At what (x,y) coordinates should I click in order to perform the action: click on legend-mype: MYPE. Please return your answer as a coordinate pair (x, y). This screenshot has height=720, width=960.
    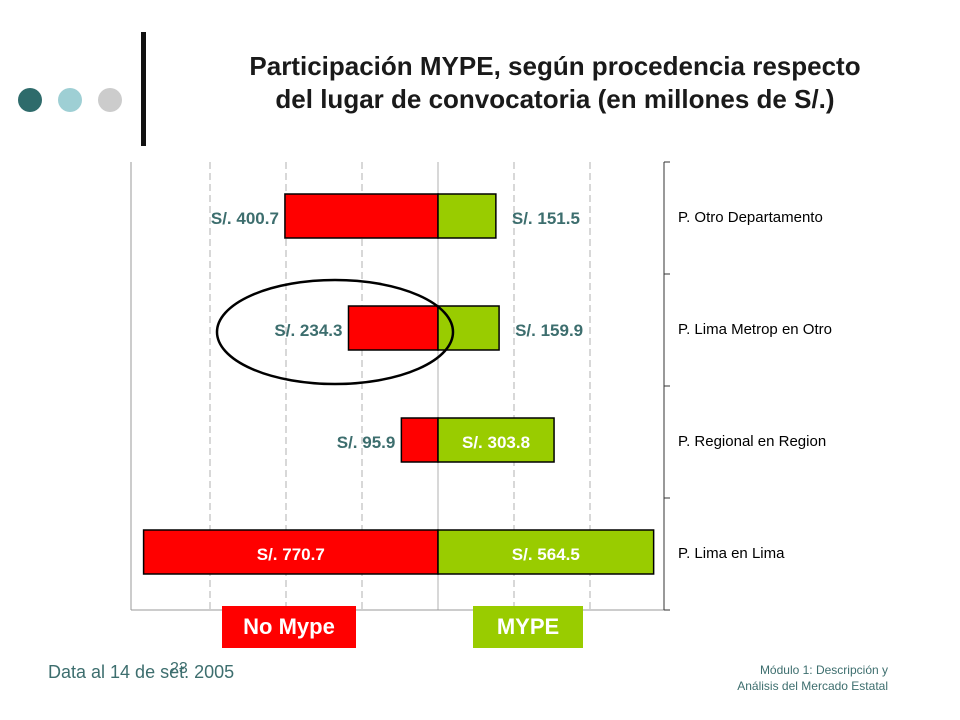
    Looking at the image, I should click on (528, 627).